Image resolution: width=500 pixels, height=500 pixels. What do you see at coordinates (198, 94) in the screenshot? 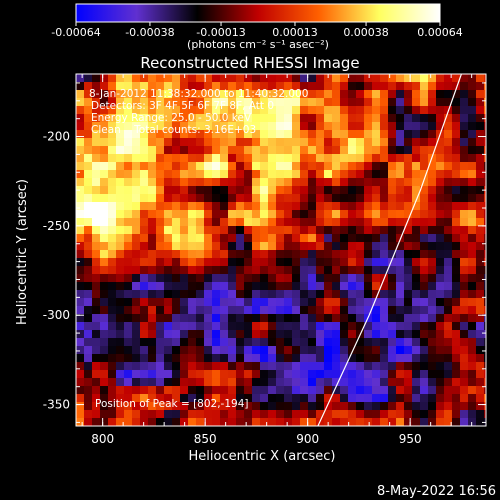
I see `annotation-time-range: 8-Jan-2012 11:38:32.000 to 11:40:32.000` at bounding box center [198, 94].